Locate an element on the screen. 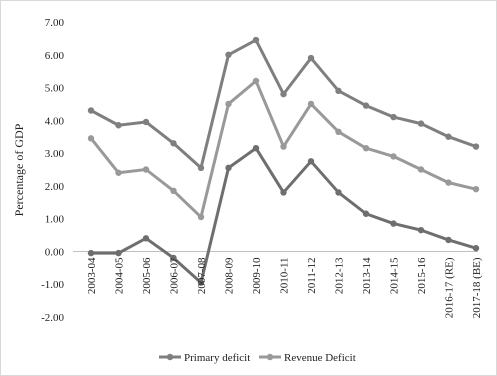 This screenshot has height=376, width=497. y-tick-label: 0.00 is located at coordinates (55, 252).